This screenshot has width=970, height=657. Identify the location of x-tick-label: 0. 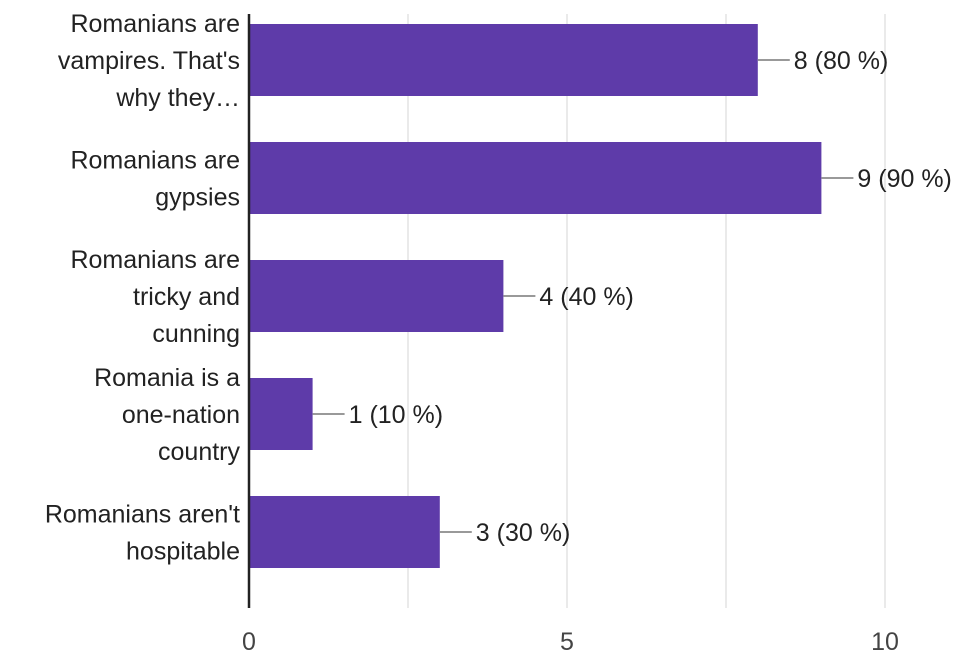
(249, 642).